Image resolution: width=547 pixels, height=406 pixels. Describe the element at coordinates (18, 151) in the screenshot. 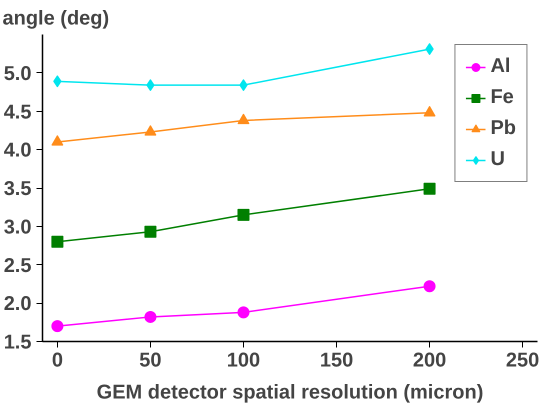

I see `y-tick-label: 4.0` at that location.